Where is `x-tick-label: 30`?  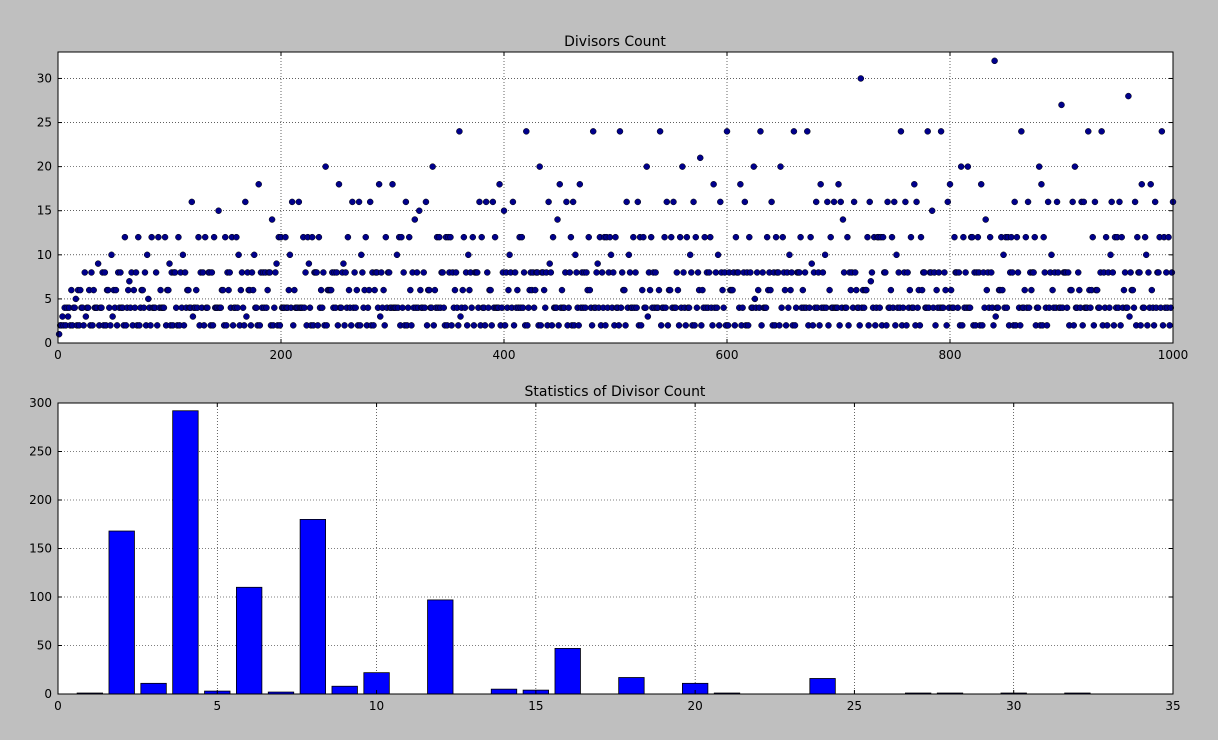 x-tick-label: 30 is located at coordinates (1013, 706).